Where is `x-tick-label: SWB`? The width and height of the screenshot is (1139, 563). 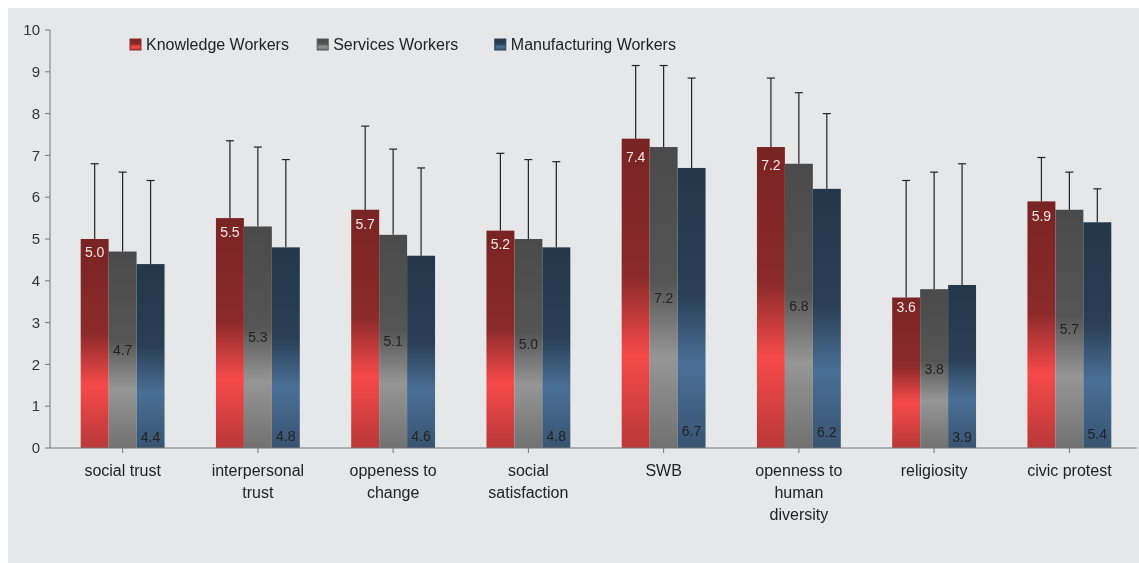
x-tick-label: SWB is located at coordinates (663, 470).